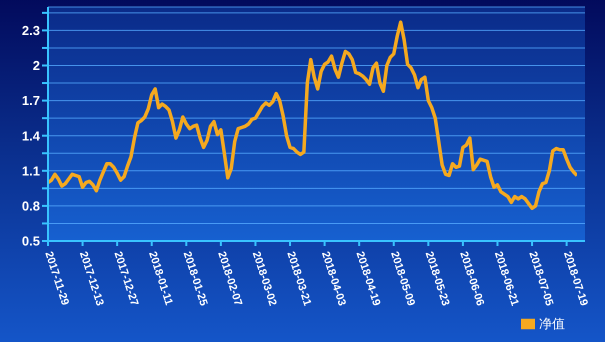  Describe the element at coordinates (36, 66) in the screenshot. I see `y-tick-label: 2` at that location.